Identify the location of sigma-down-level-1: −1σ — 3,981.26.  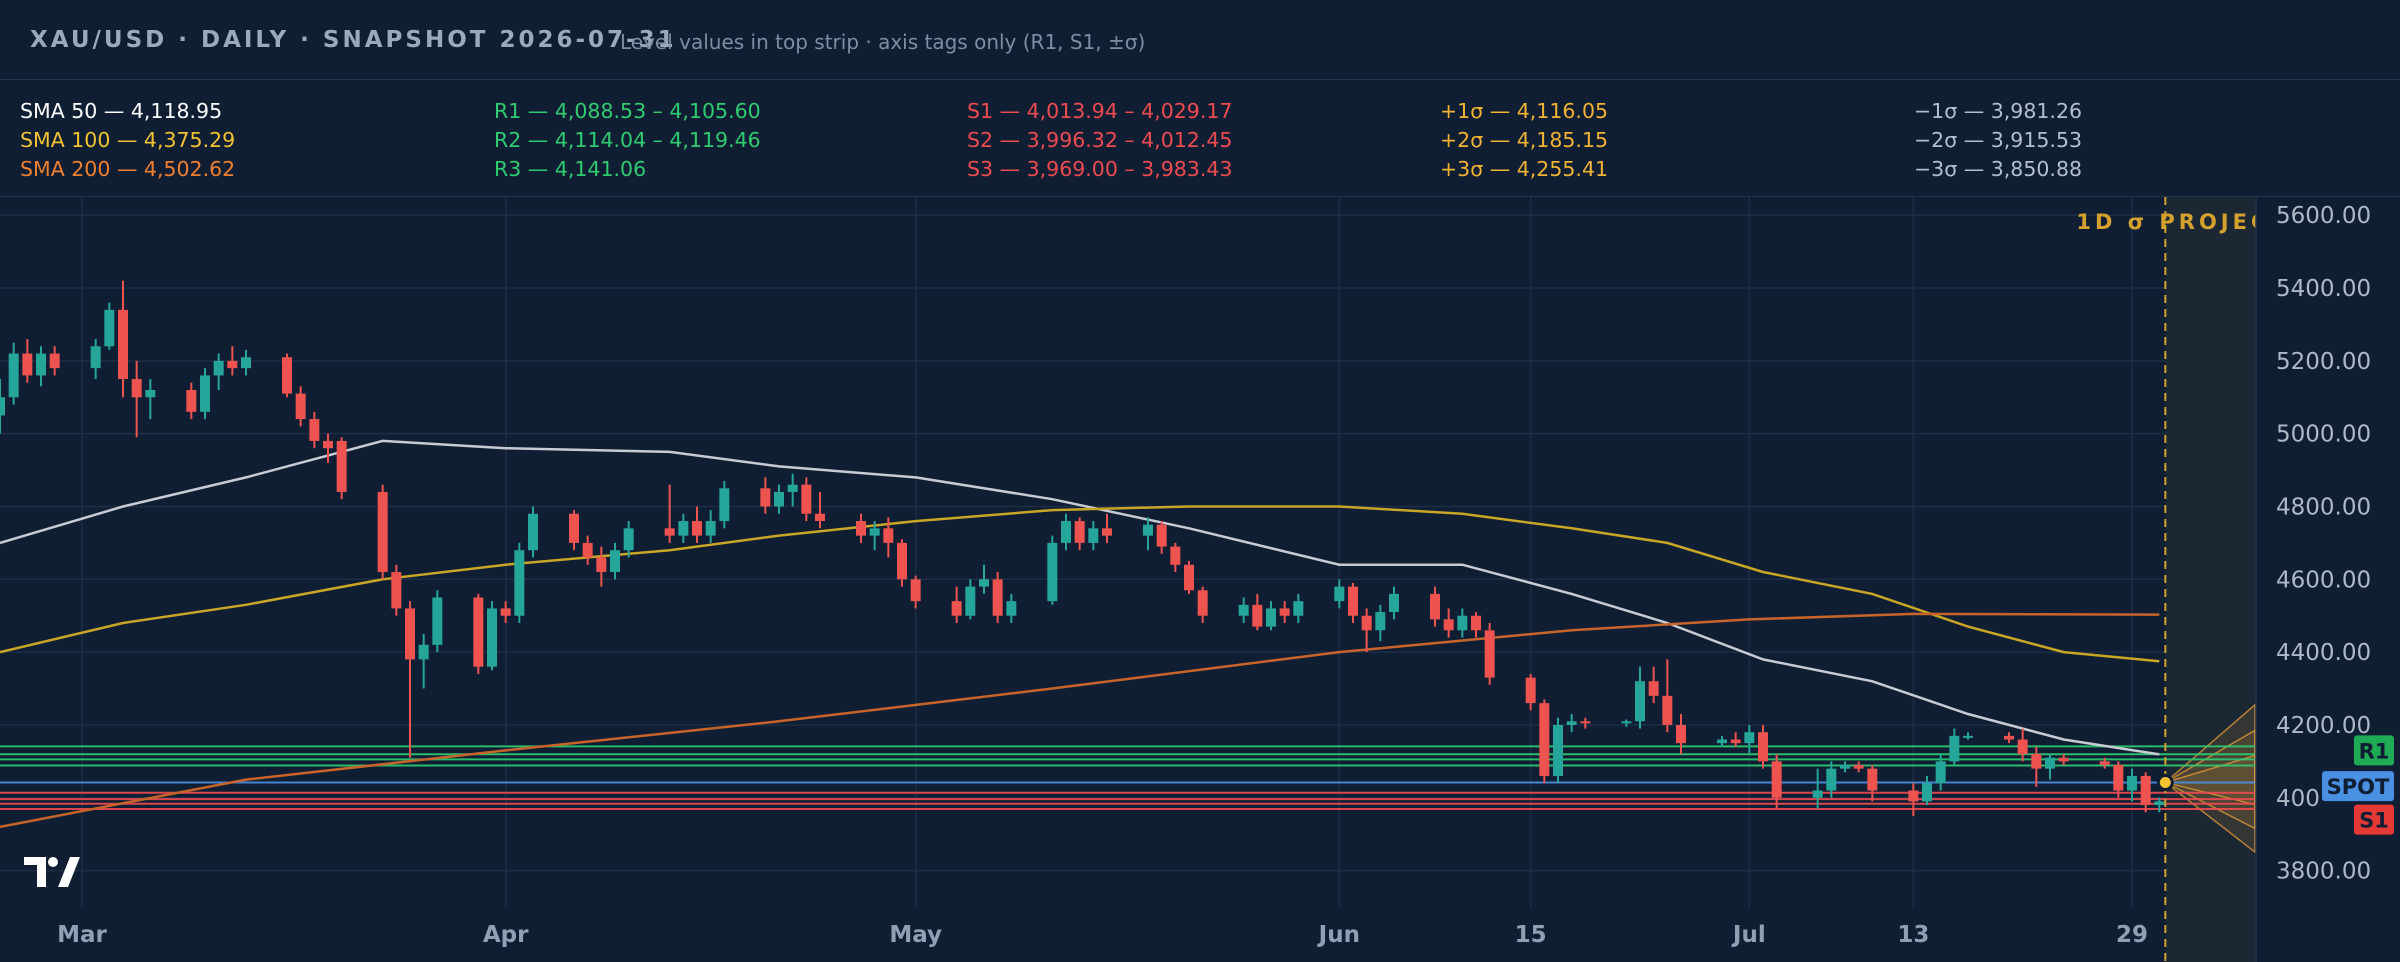
(1998, 111).